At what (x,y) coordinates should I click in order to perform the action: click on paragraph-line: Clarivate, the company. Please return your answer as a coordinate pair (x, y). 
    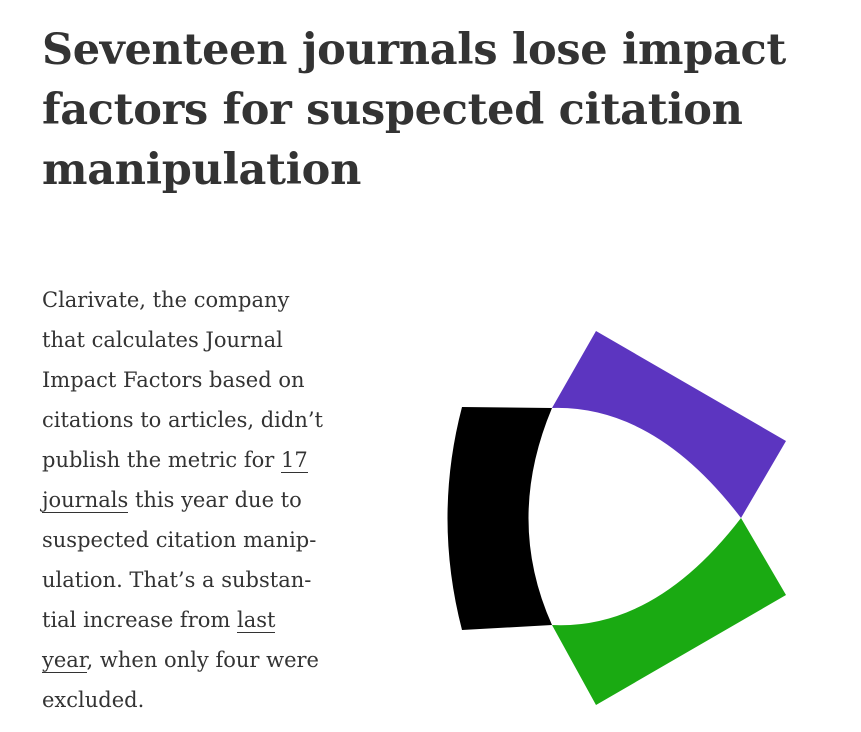
    Looking at the image, I should click on (166, 300).